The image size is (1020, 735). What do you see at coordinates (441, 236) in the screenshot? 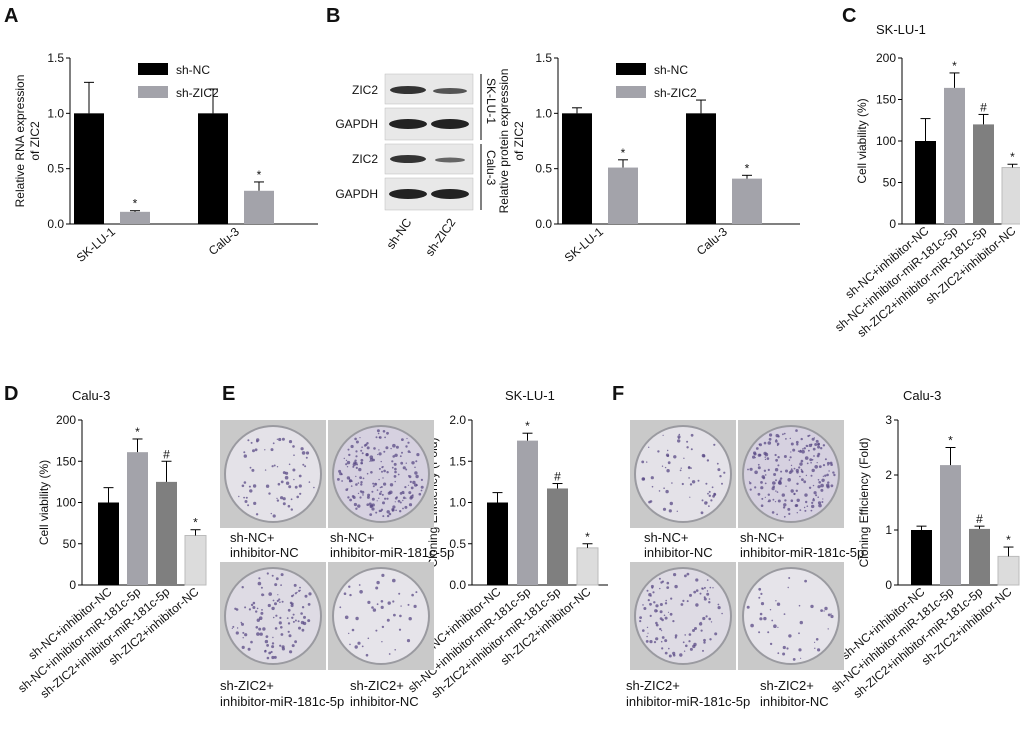
I see `blot-lane-label: sh-ZIC2` at bounding box center [441, 236].